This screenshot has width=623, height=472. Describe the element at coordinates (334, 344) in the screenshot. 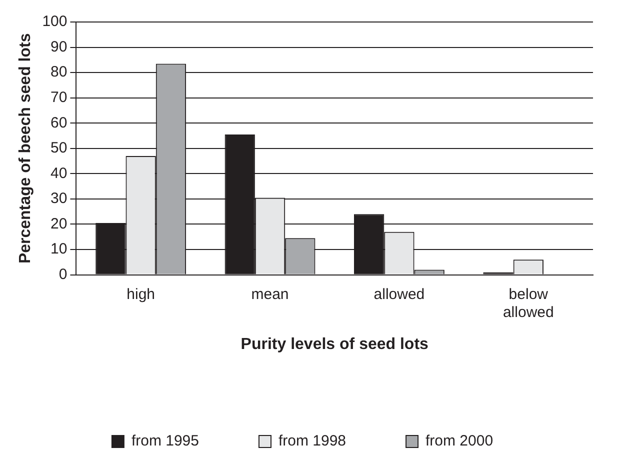

I see `x-axis-title: Purity levels of seed lots` at that location.